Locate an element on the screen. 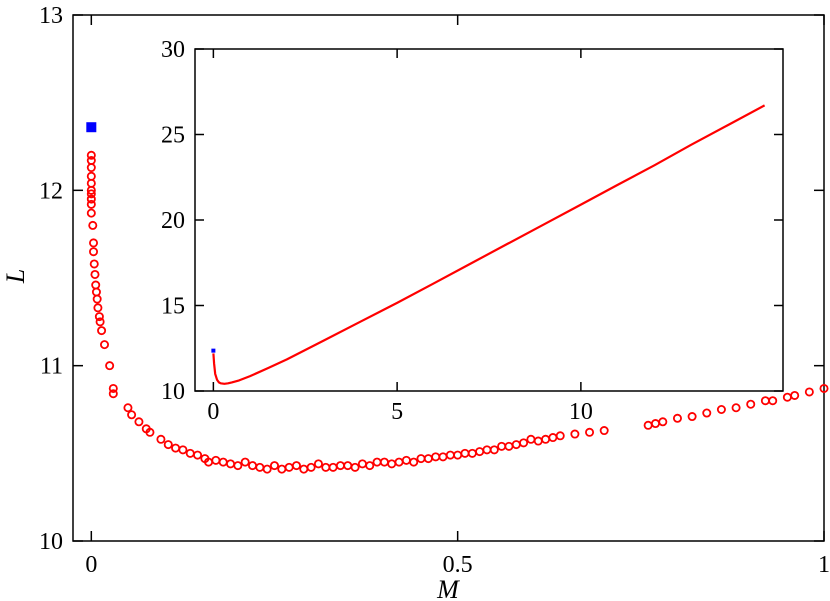 The image size is (830, 601). x-tick-label: 1 is located at coordinates (824, 565).